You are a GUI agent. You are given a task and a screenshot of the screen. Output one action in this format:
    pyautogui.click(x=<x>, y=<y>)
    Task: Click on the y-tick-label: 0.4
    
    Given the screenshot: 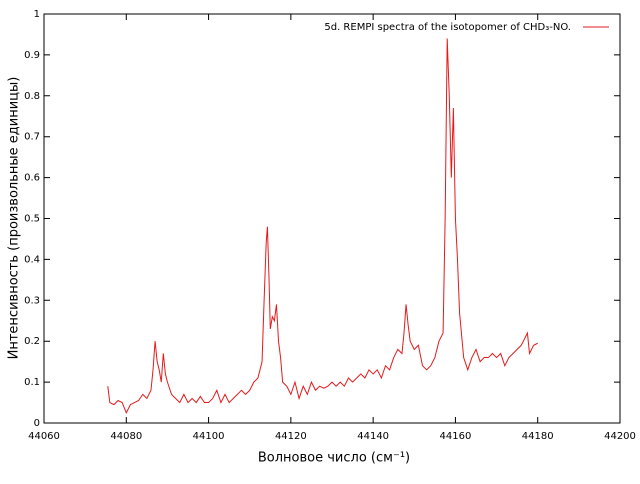 What is the action you would take?
    pyautogui.click(x=32, y=259)
    